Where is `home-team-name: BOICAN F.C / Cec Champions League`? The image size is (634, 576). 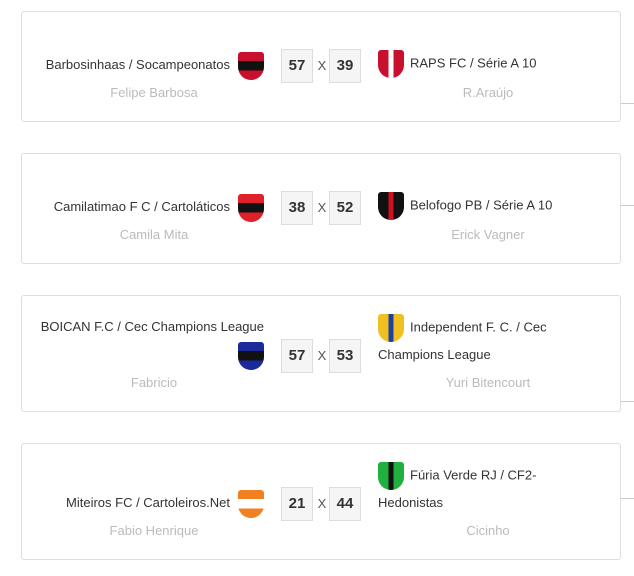
home-team-name: BOICAN F.C / Cec Champions League is located at coordinates (152, 327).